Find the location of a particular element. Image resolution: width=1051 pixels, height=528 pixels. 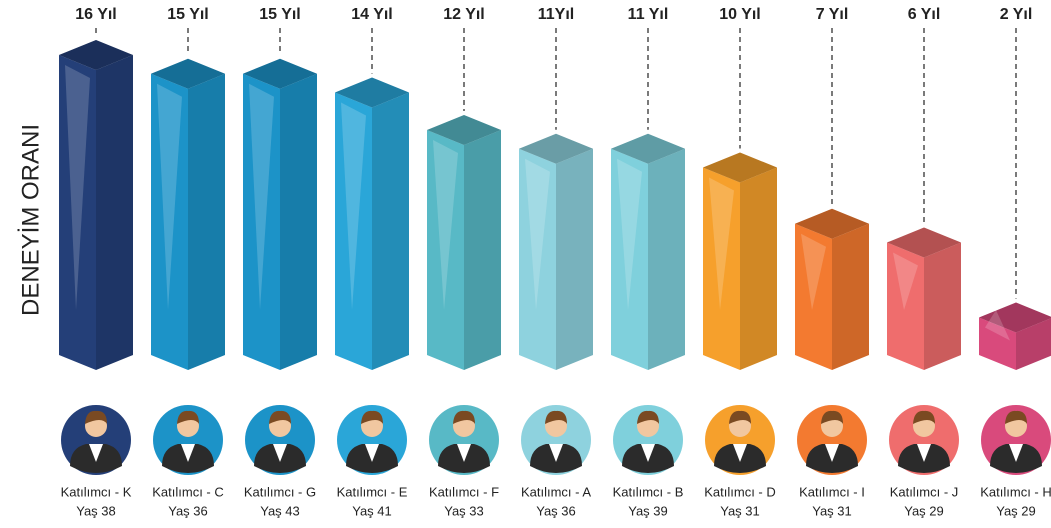

category-label: Katılımcı - C is located at coordinates (188, 491).